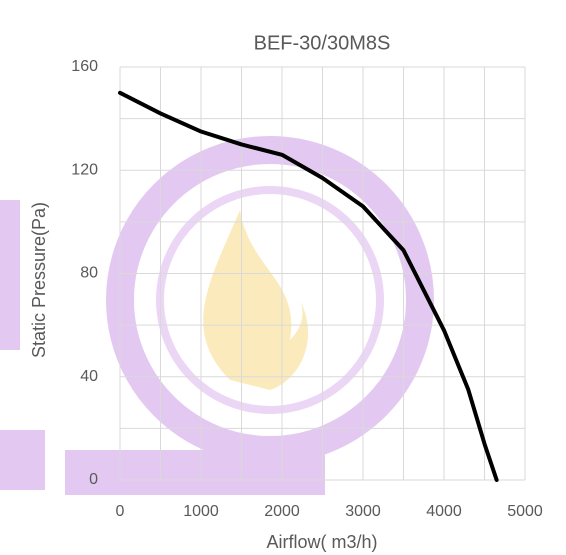 The image size is (566, 555). What do you see at coordinates (84, 169) in the screenshot?
I see `y-tick-label: 120` at bounding box center [84, 169].